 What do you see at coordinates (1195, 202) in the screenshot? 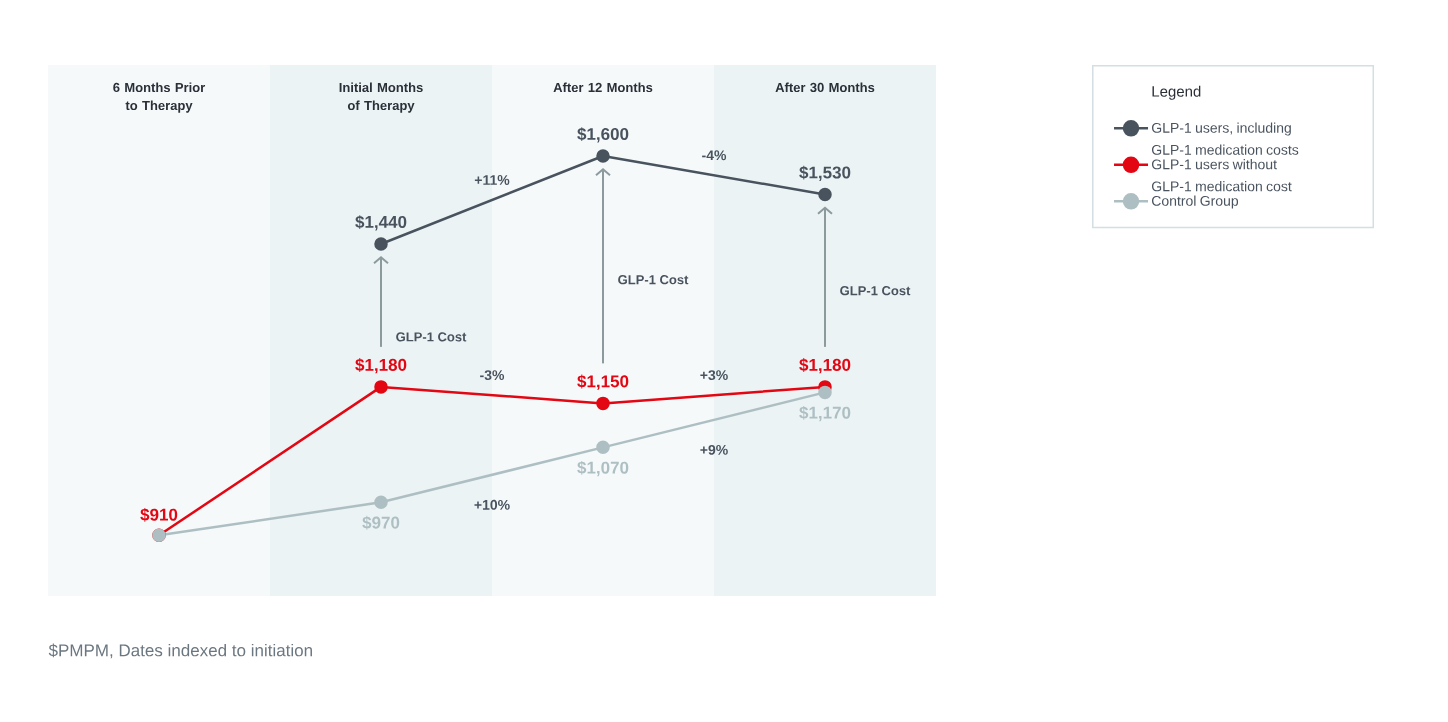
I see `legend-label: Control Group` at bounding box center [1195, 202].